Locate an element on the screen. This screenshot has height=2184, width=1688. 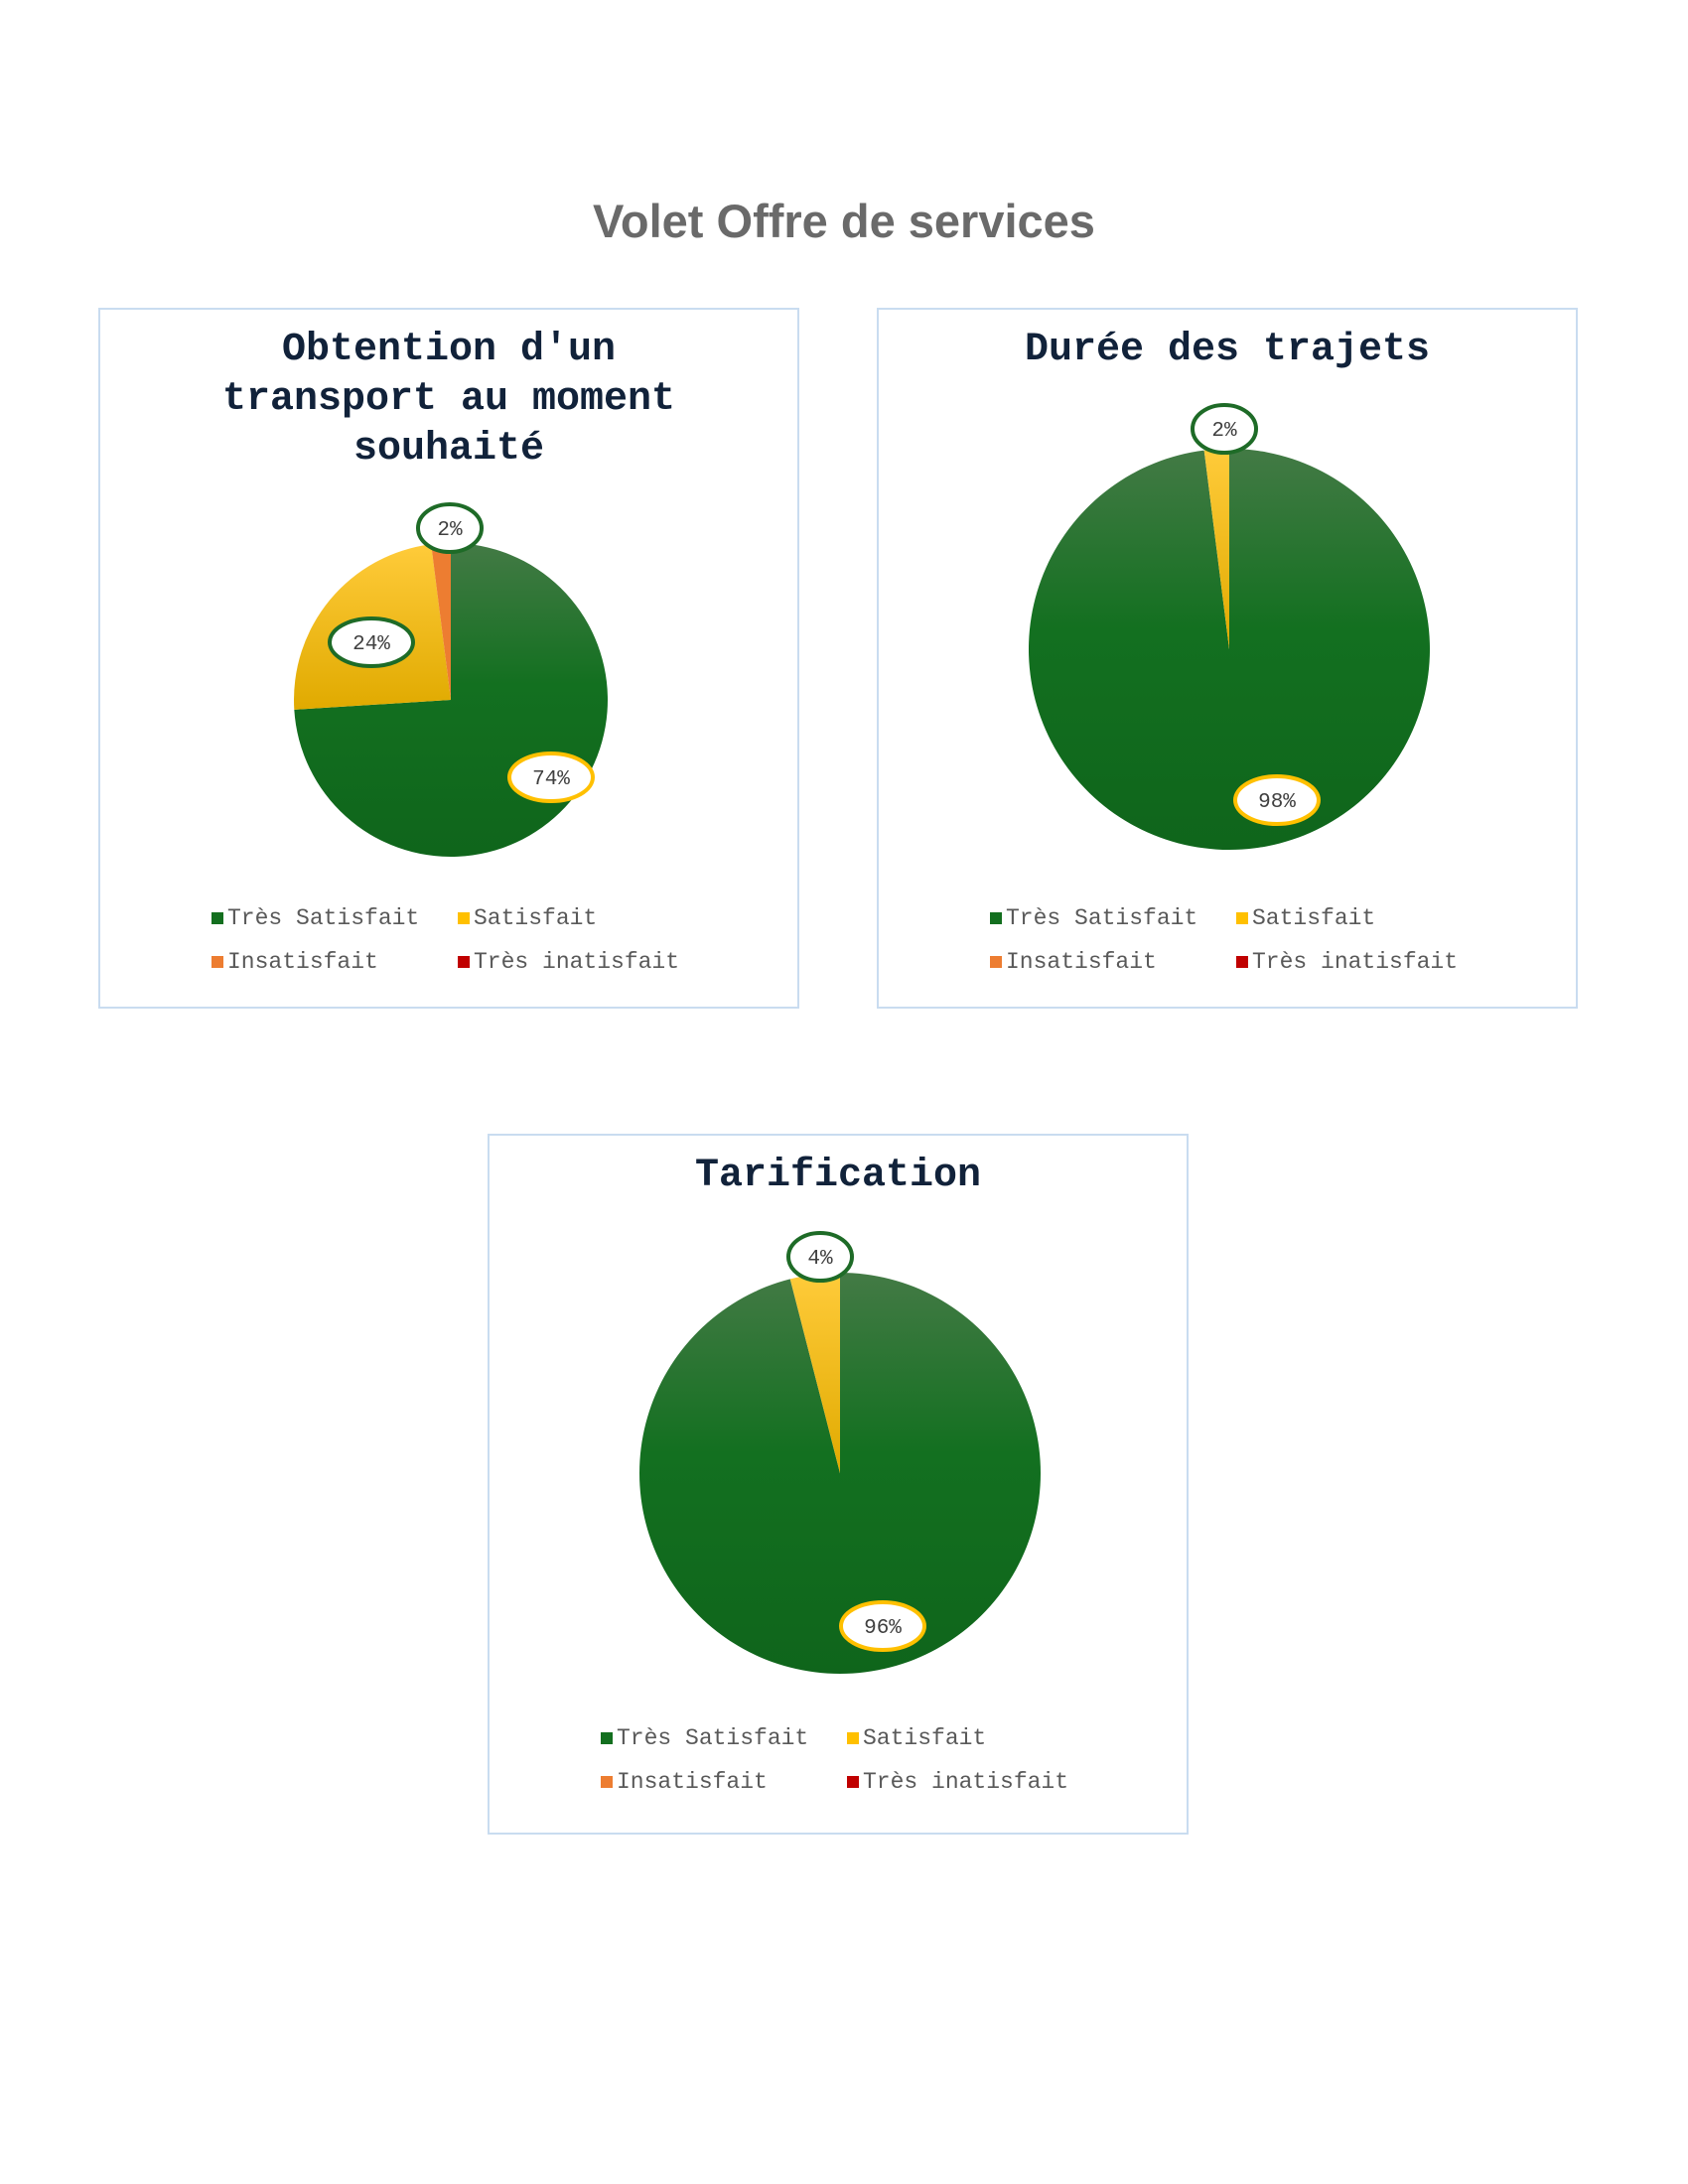
data-label-insatisfait: 2% is located at coordinates (450, 528).